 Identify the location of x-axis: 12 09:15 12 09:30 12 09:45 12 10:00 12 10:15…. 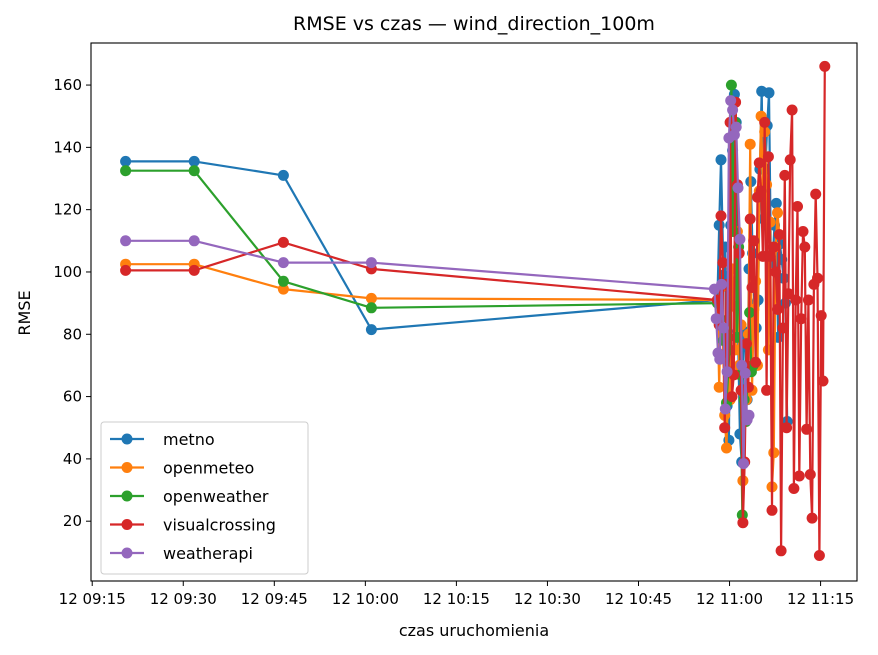
(456, 594).